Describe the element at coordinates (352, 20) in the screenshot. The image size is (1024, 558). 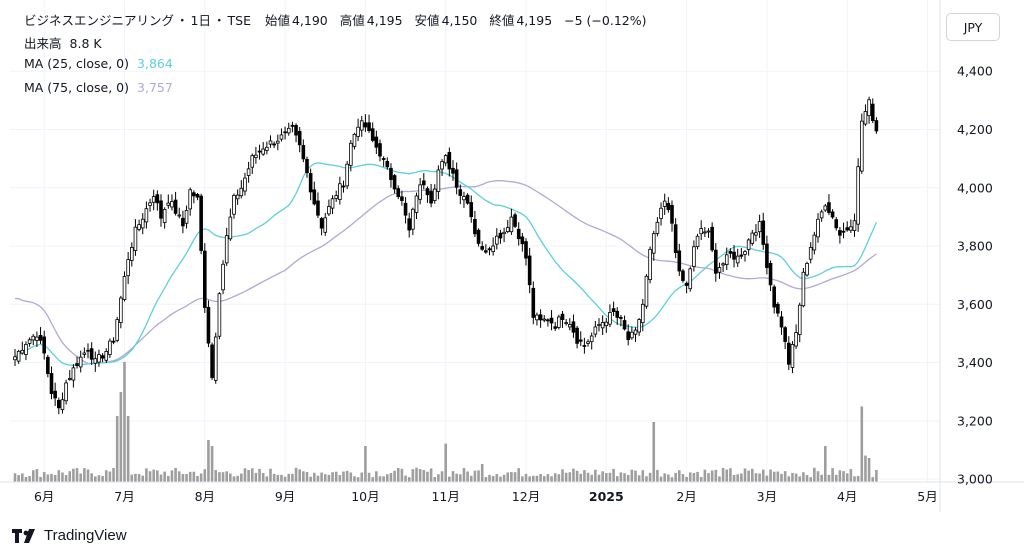
I see `high-label: 高値` at that location.